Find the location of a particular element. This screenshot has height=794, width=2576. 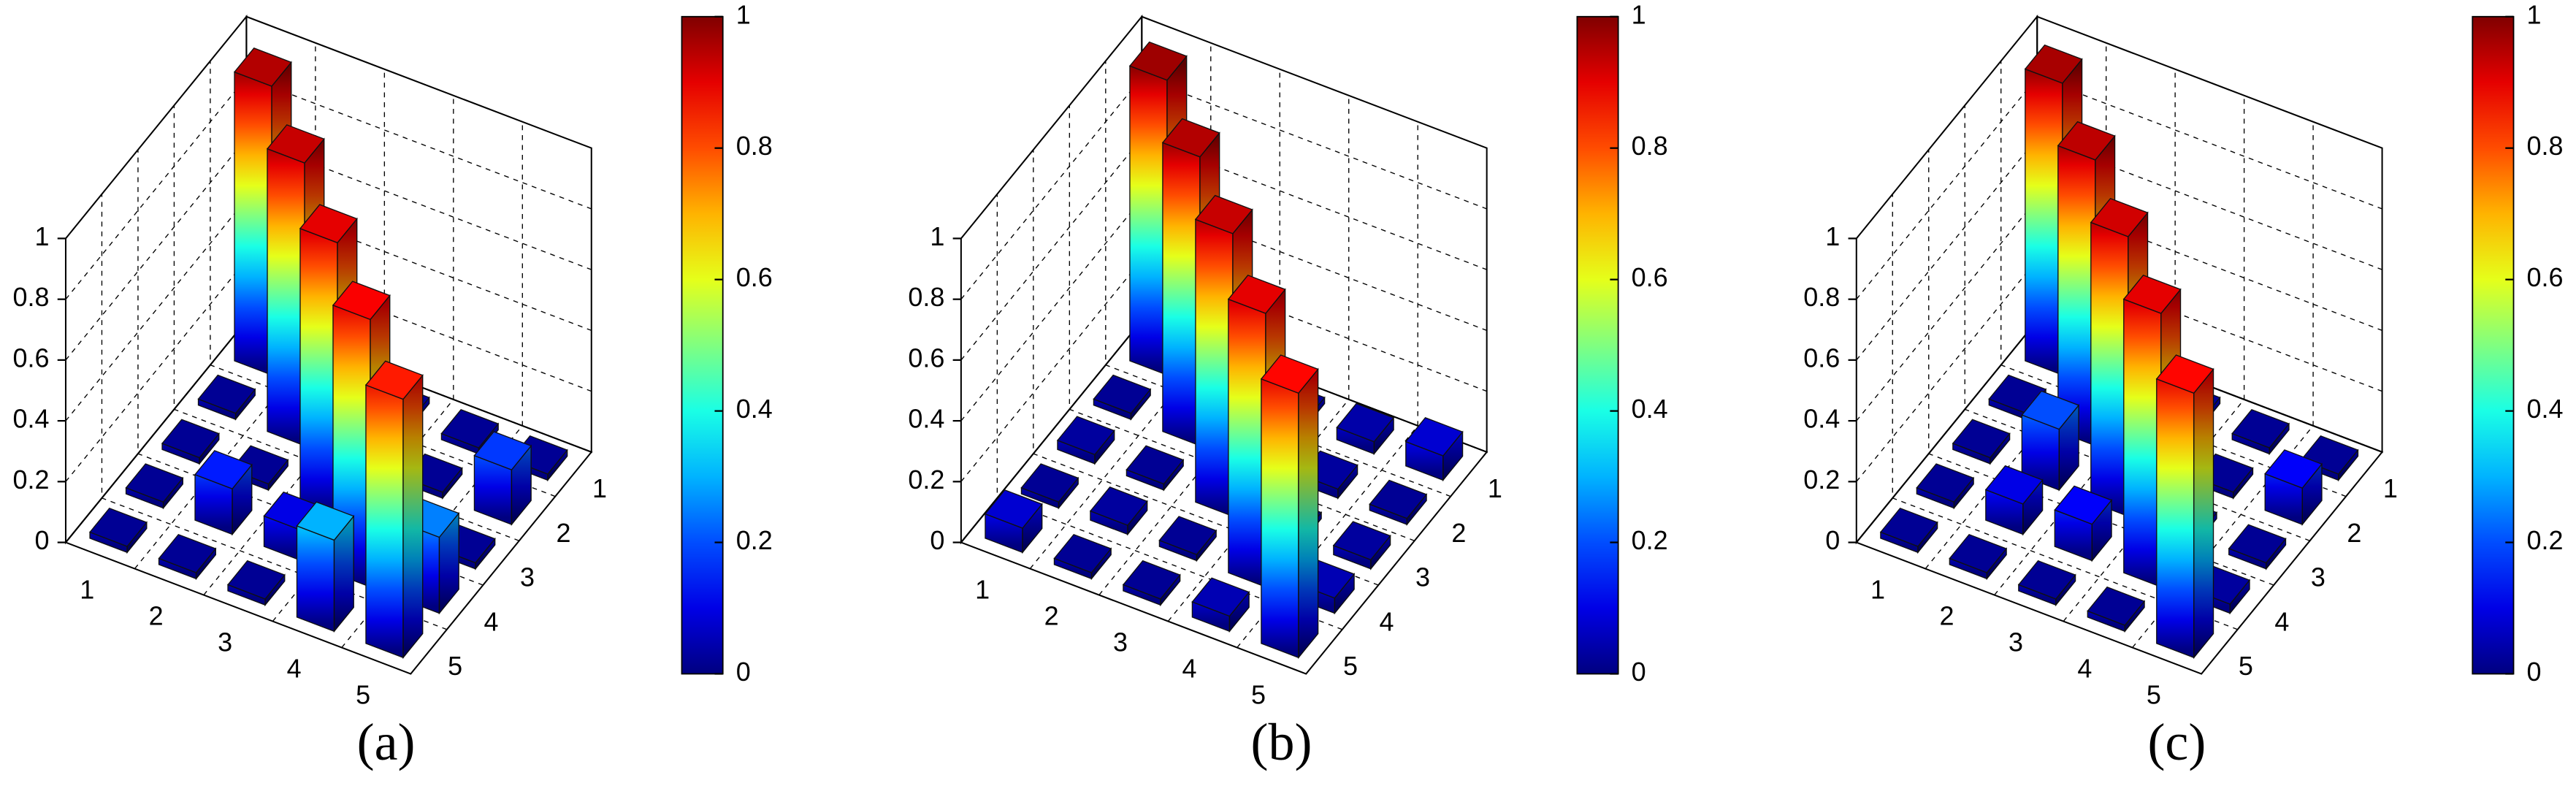

caption: (a) is located at coordinates (386, 742).